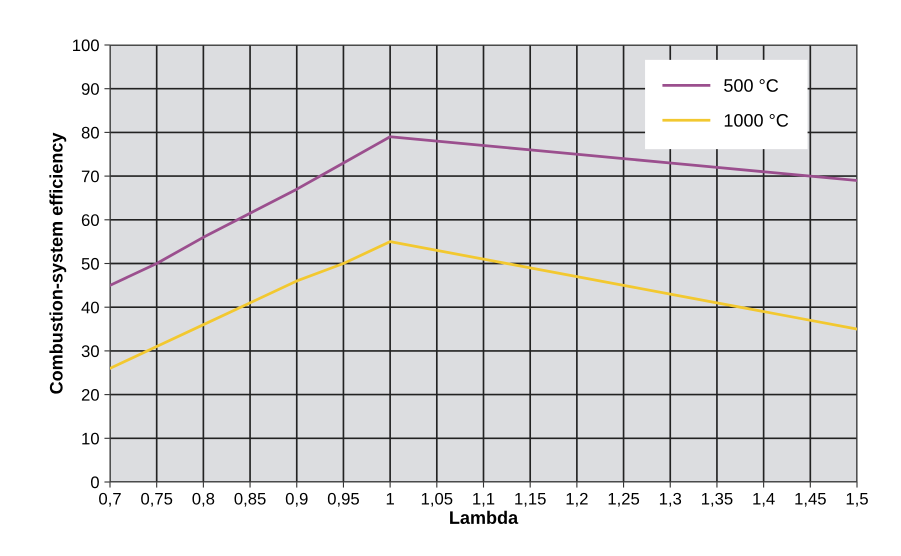 The width and height of the screenshot is (901, 556). I want to click on x-tick-label: 0,85, so click(250, 499).